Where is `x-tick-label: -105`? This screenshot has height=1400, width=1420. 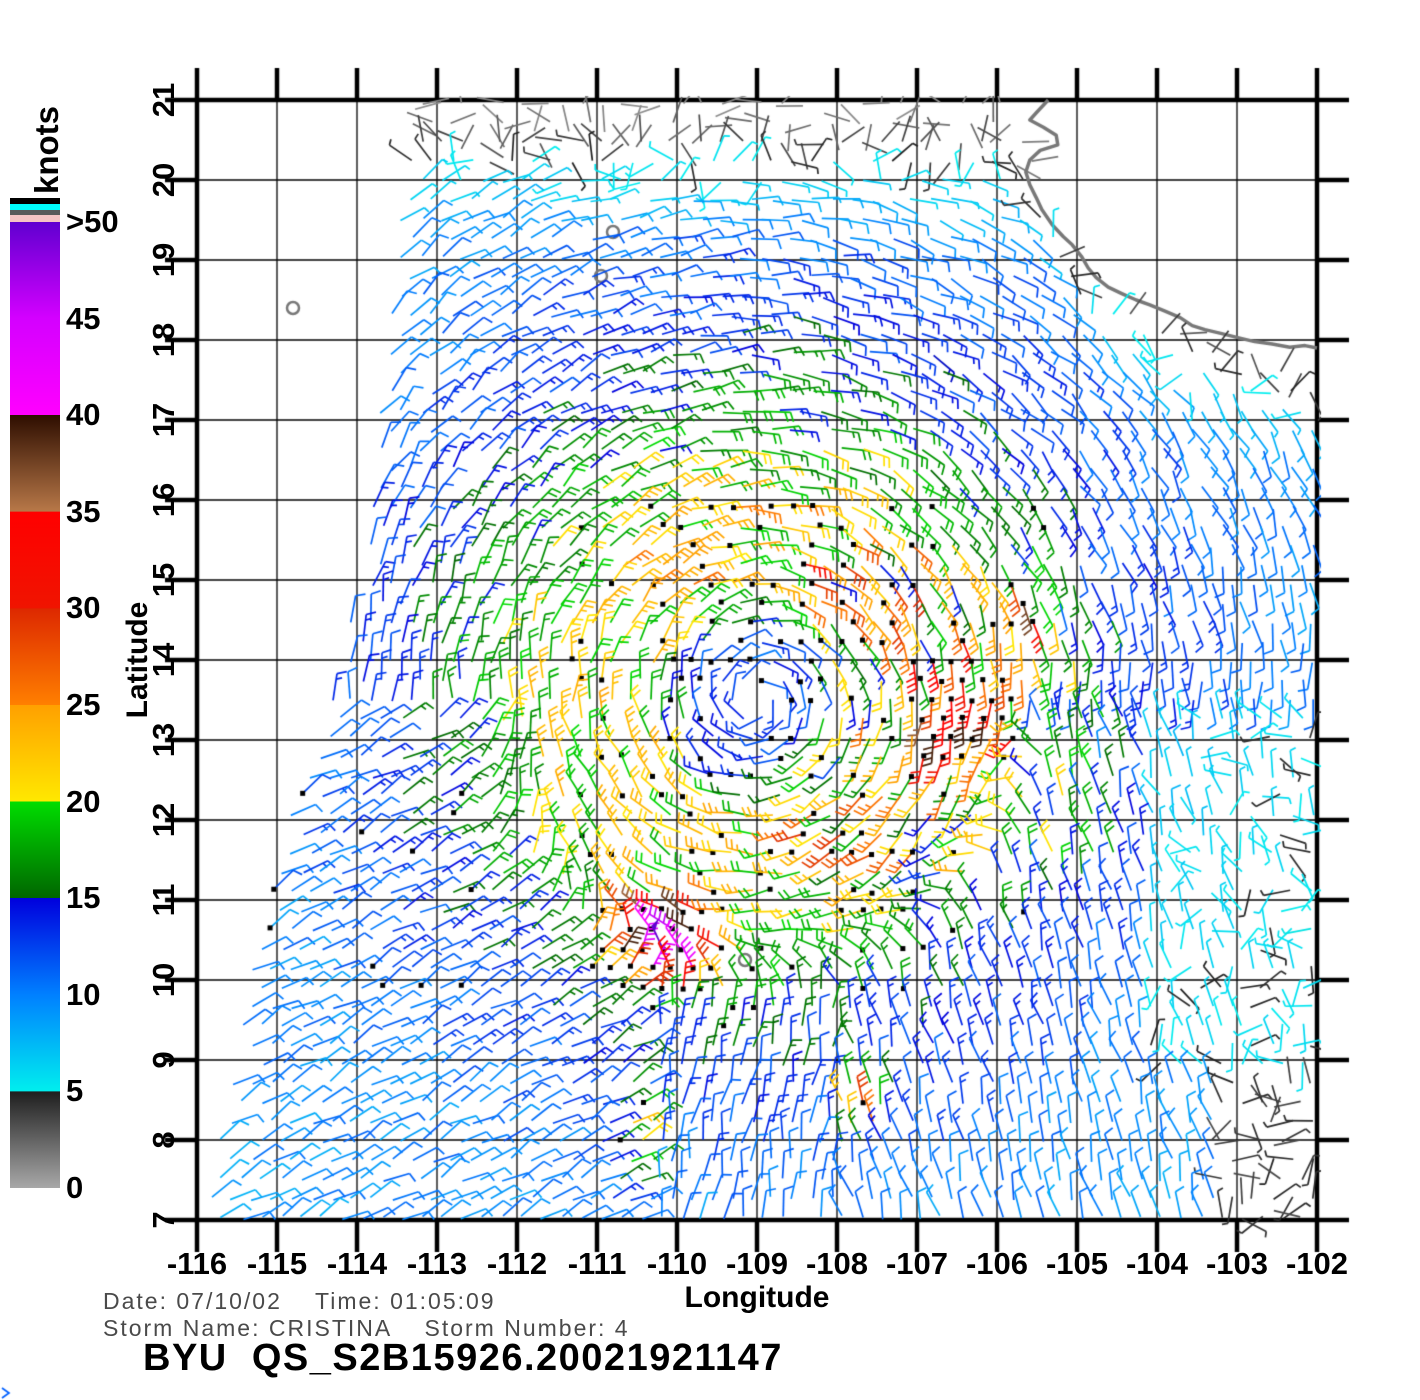
x-tick-label: -105 is located at coordinates (1077, 1263).